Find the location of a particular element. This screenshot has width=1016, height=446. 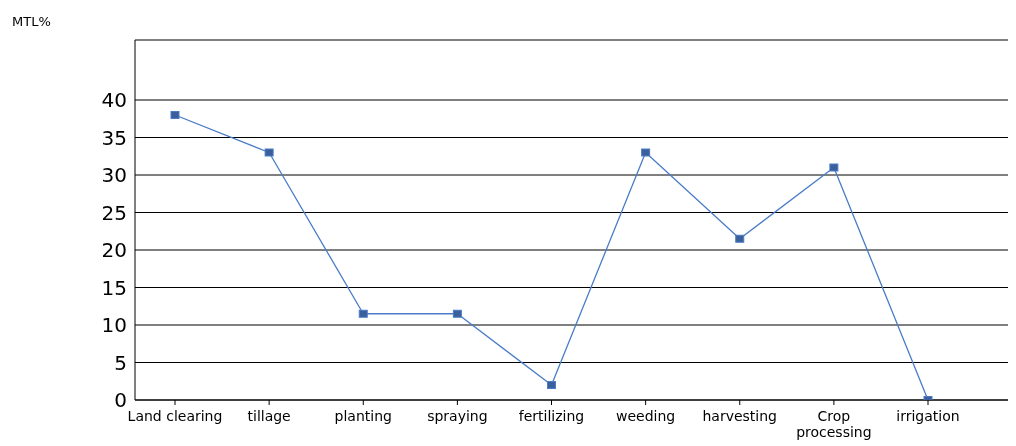

x-tick-label: Crop processing is located at coordinates (834, 424).